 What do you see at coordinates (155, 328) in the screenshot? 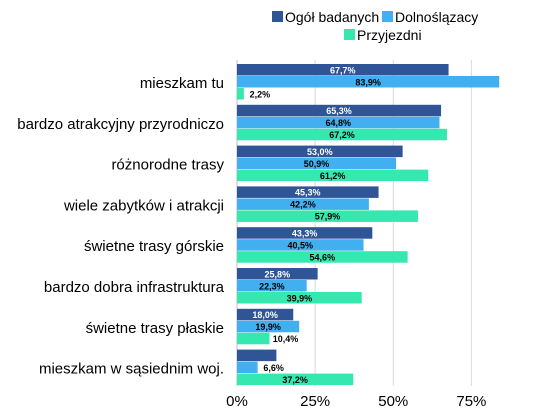
I see `category-label: świetne trasy płaskie` at bounding box center [155, 328].